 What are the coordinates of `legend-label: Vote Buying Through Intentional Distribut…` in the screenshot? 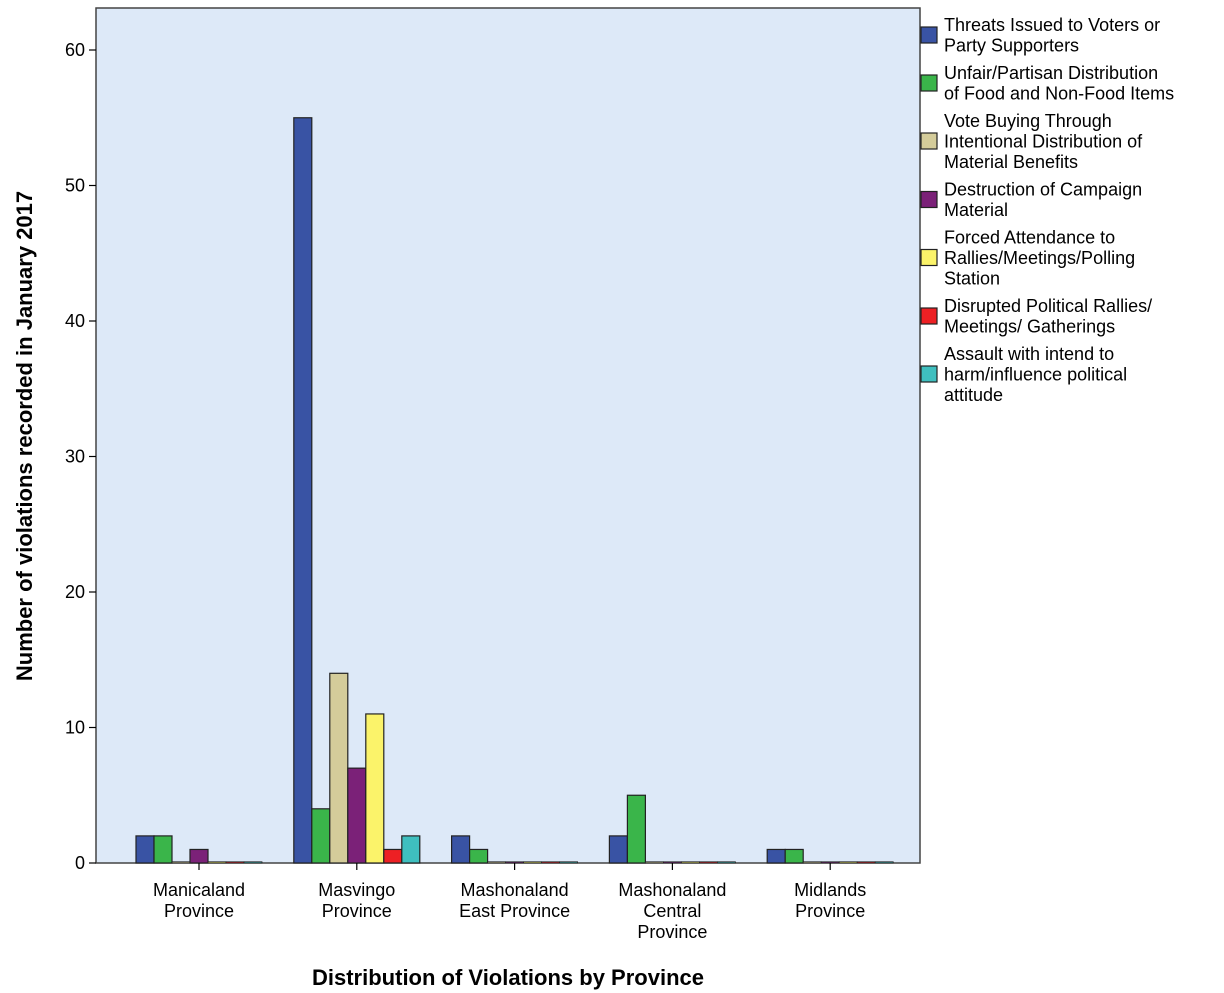 It's located at (1043, 141).